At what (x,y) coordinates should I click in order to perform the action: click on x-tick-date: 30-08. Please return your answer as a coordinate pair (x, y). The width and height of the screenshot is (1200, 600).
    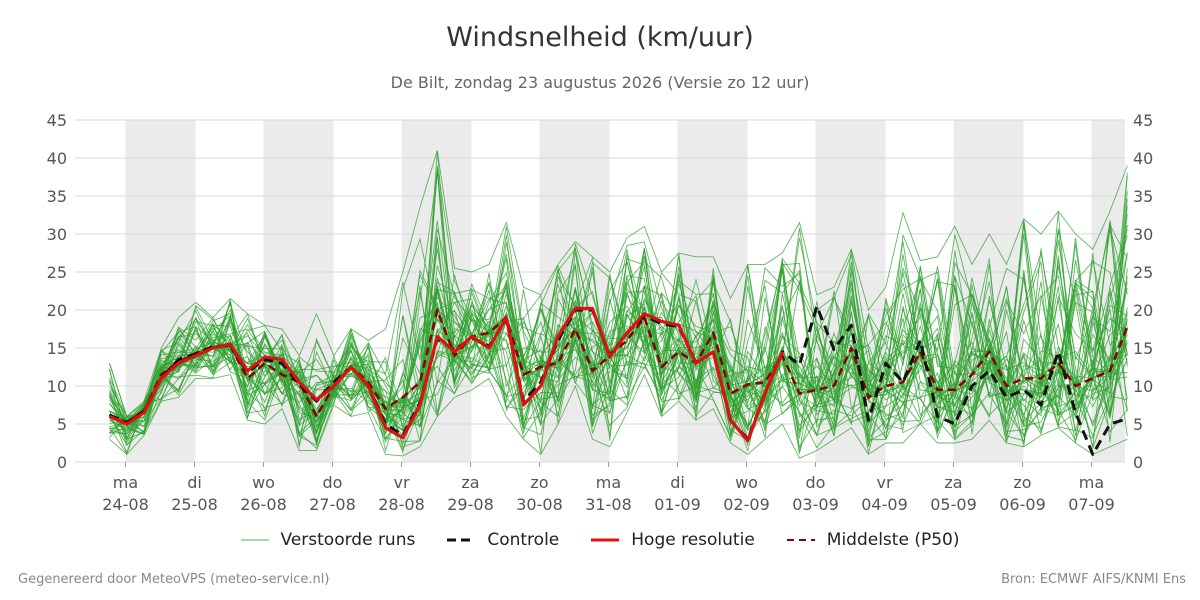
    Looking at the image, I should click on (539, 504).